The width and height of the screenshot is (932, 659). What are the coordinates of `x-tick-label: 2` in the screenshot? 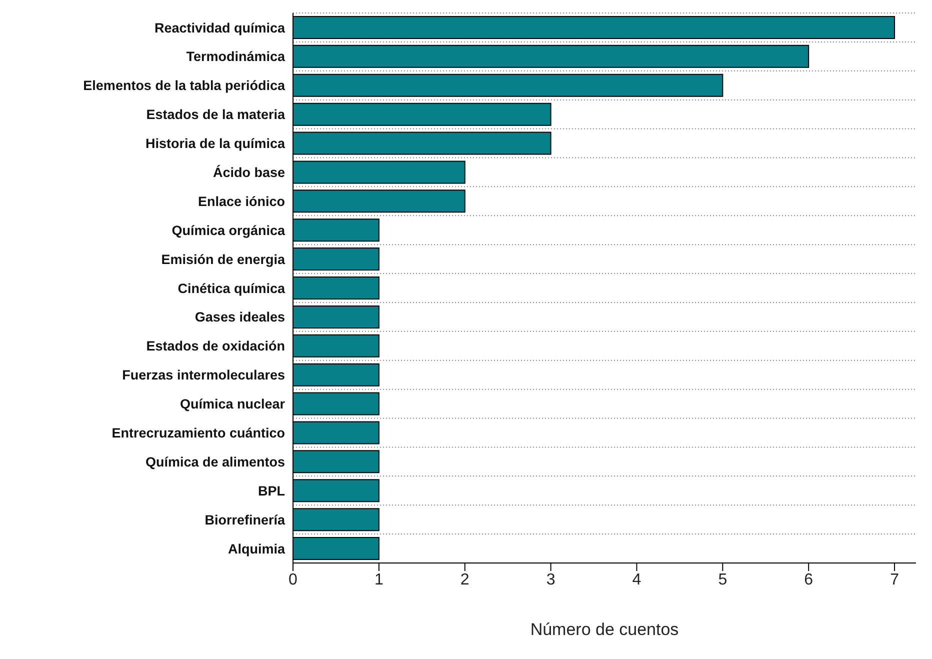 It's located at (465, 579).